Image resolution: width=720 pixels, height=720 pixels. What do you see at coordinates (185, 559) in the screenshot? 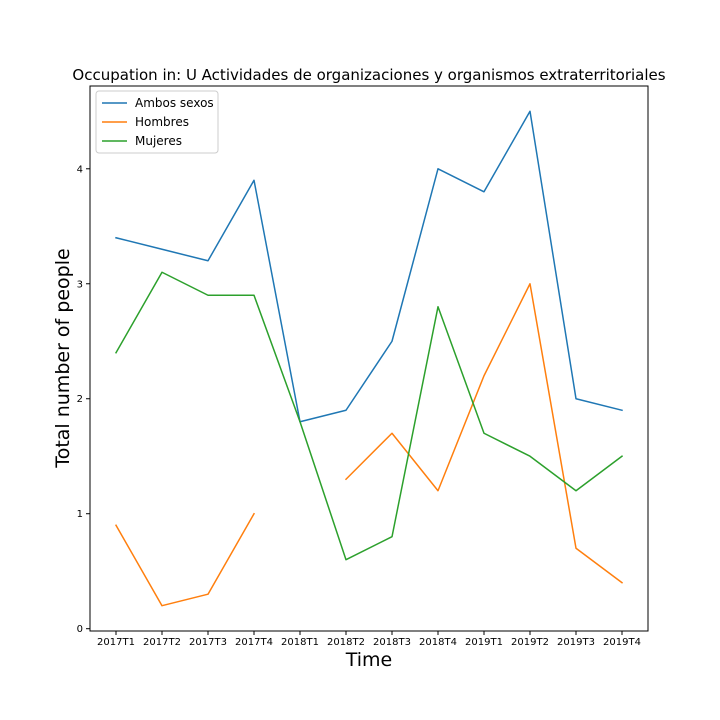
I see `series-line` at bounding box center [185, 559].